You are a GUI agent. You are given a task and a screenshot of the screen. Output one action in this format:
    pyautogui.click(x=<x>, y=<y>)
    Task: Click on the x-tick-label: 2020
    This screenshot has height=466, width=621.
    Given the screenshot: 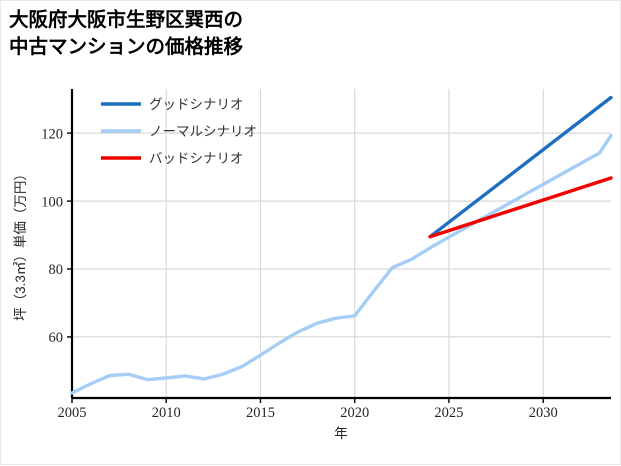 What is the action you would take?
    pyautogui.click(x=354, y=413)
    